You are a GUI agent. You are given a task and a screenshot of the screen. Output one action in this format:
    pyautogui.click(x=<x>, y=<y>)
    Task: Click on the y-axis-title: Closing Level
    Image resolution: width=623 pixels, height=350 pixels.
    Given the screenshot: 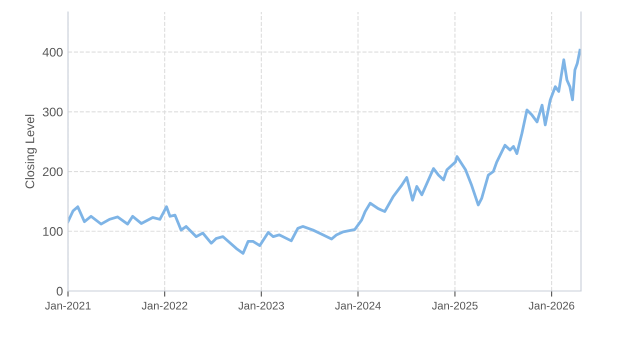 What is the action you would take?
    pyautogui.click(x=31, y=151)
    